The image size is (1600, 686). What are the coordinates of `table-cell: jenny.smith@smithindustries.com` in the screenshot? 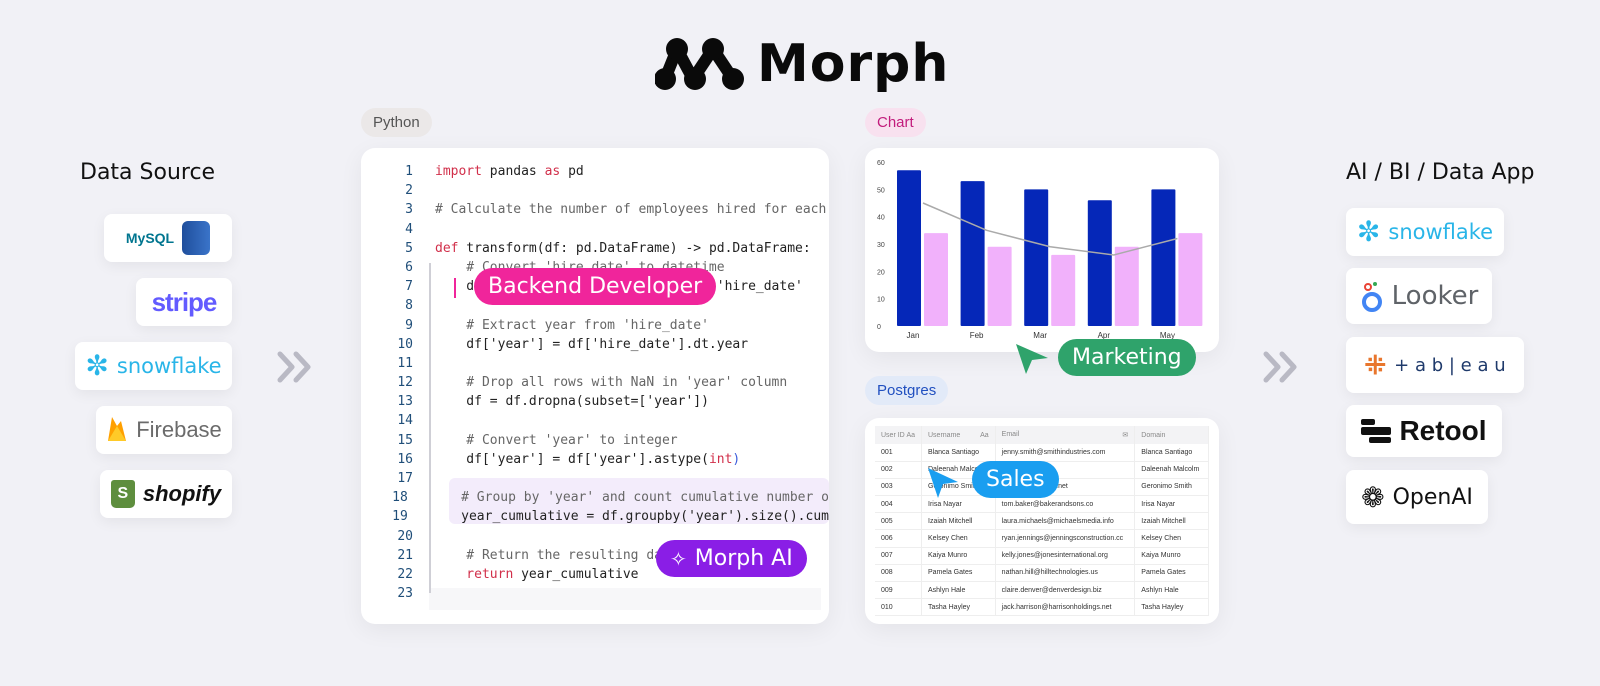 It's located at (1065, 453).